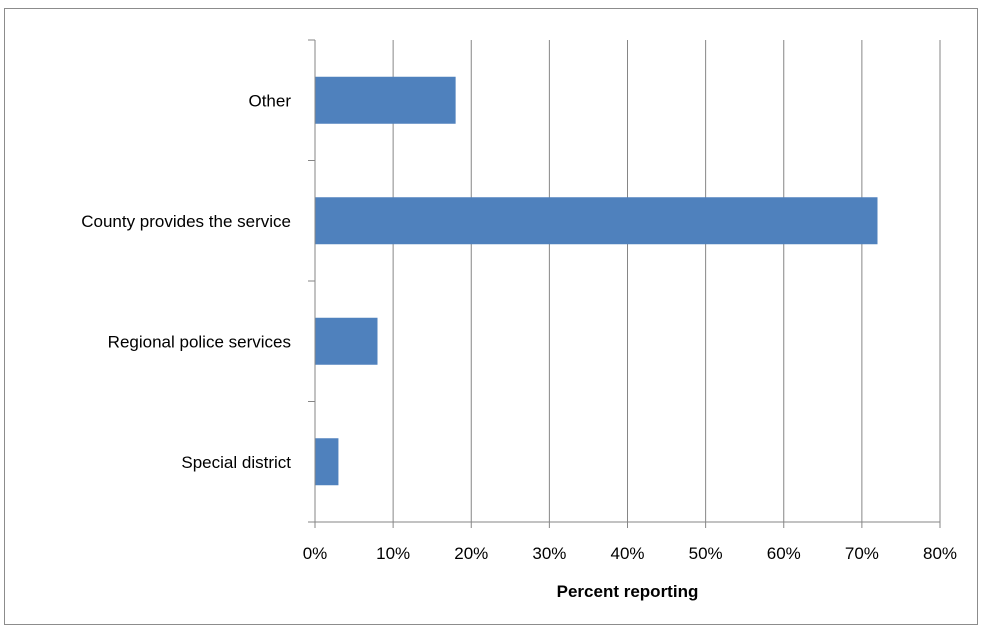 The image size is (982, 629). I want to click on x-tick-label: 50%, so click(706, 553).